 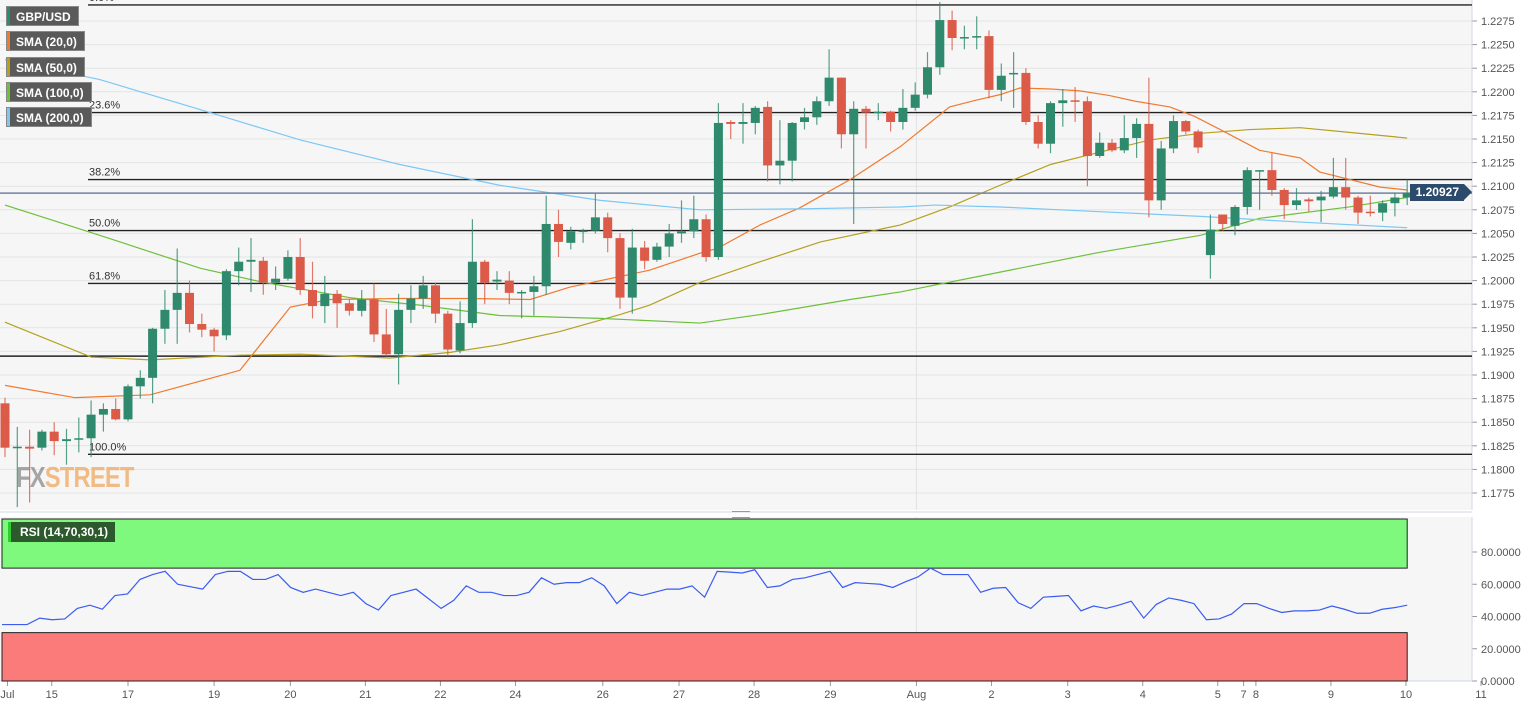 What do you see at coordinates (214, 695) in the screenshot?
I see `x-tick-label: 19` at bounding box center [214, 695].